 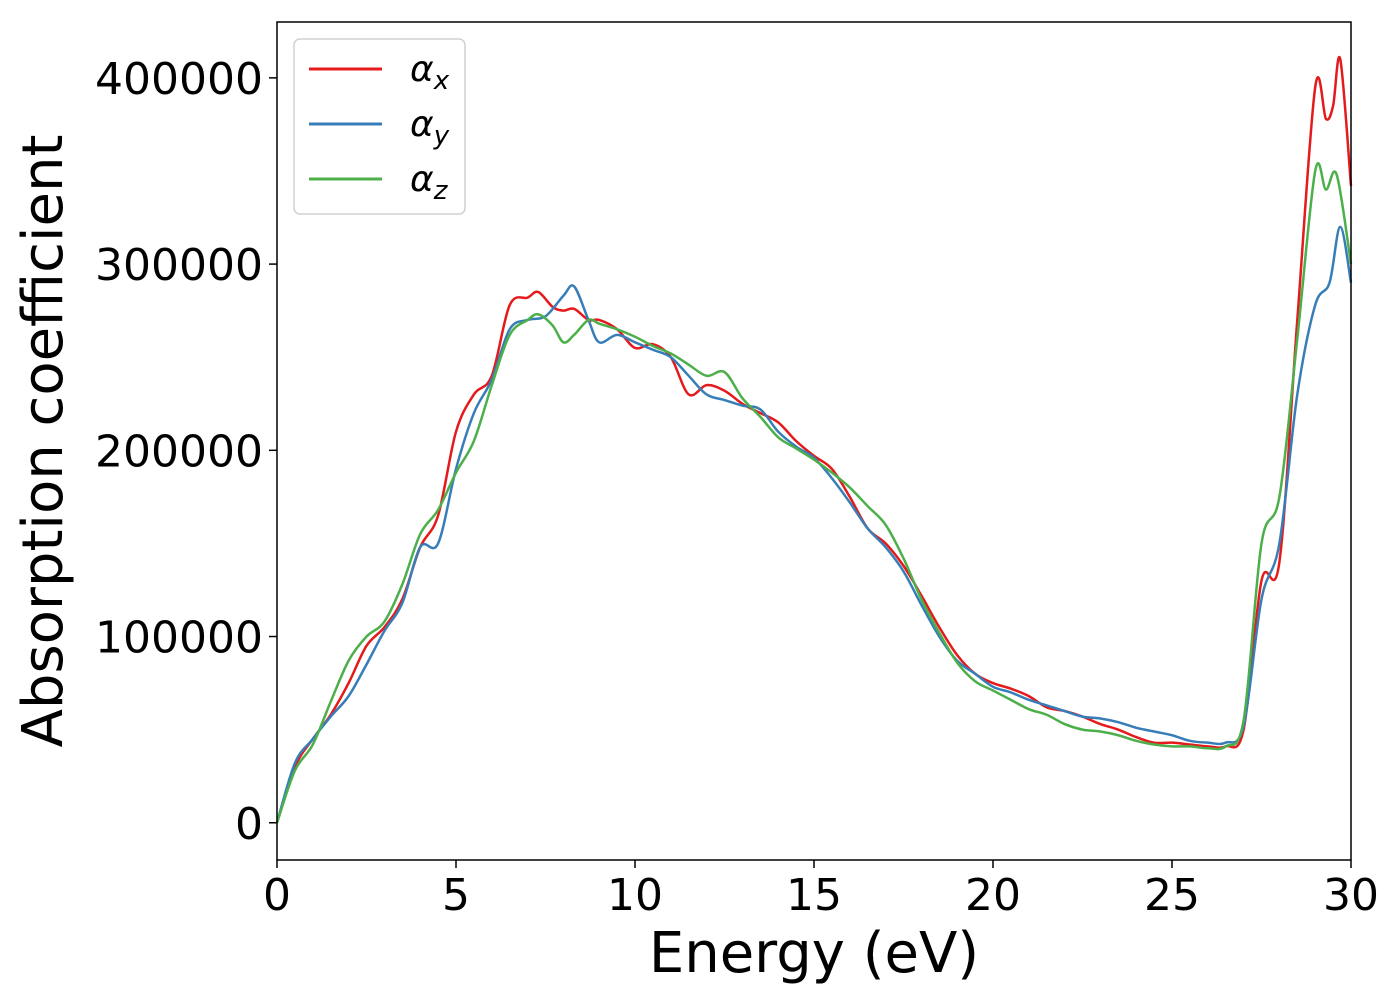 I want to click on y-tick-label: 100000, so click(x=179, y=638).